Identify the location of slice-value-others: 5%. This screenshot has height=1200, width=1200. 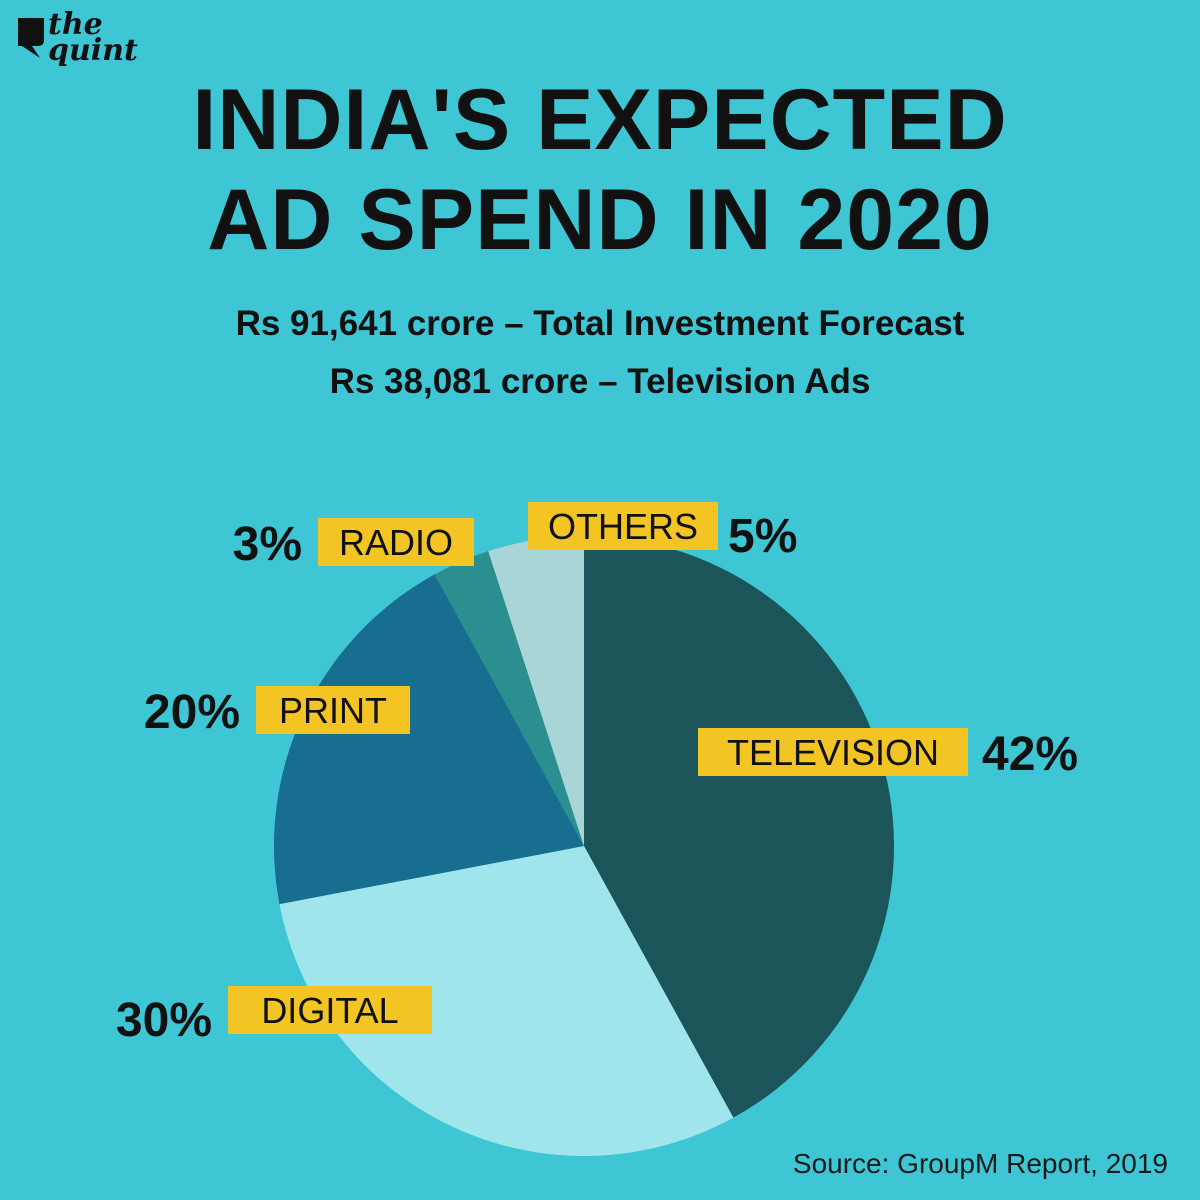
(762, 536).